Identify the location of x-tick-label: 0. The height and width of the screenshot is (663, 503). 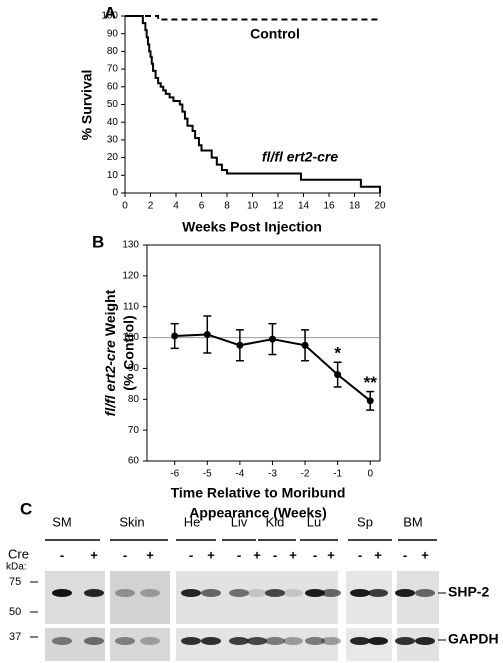
(370, 474).